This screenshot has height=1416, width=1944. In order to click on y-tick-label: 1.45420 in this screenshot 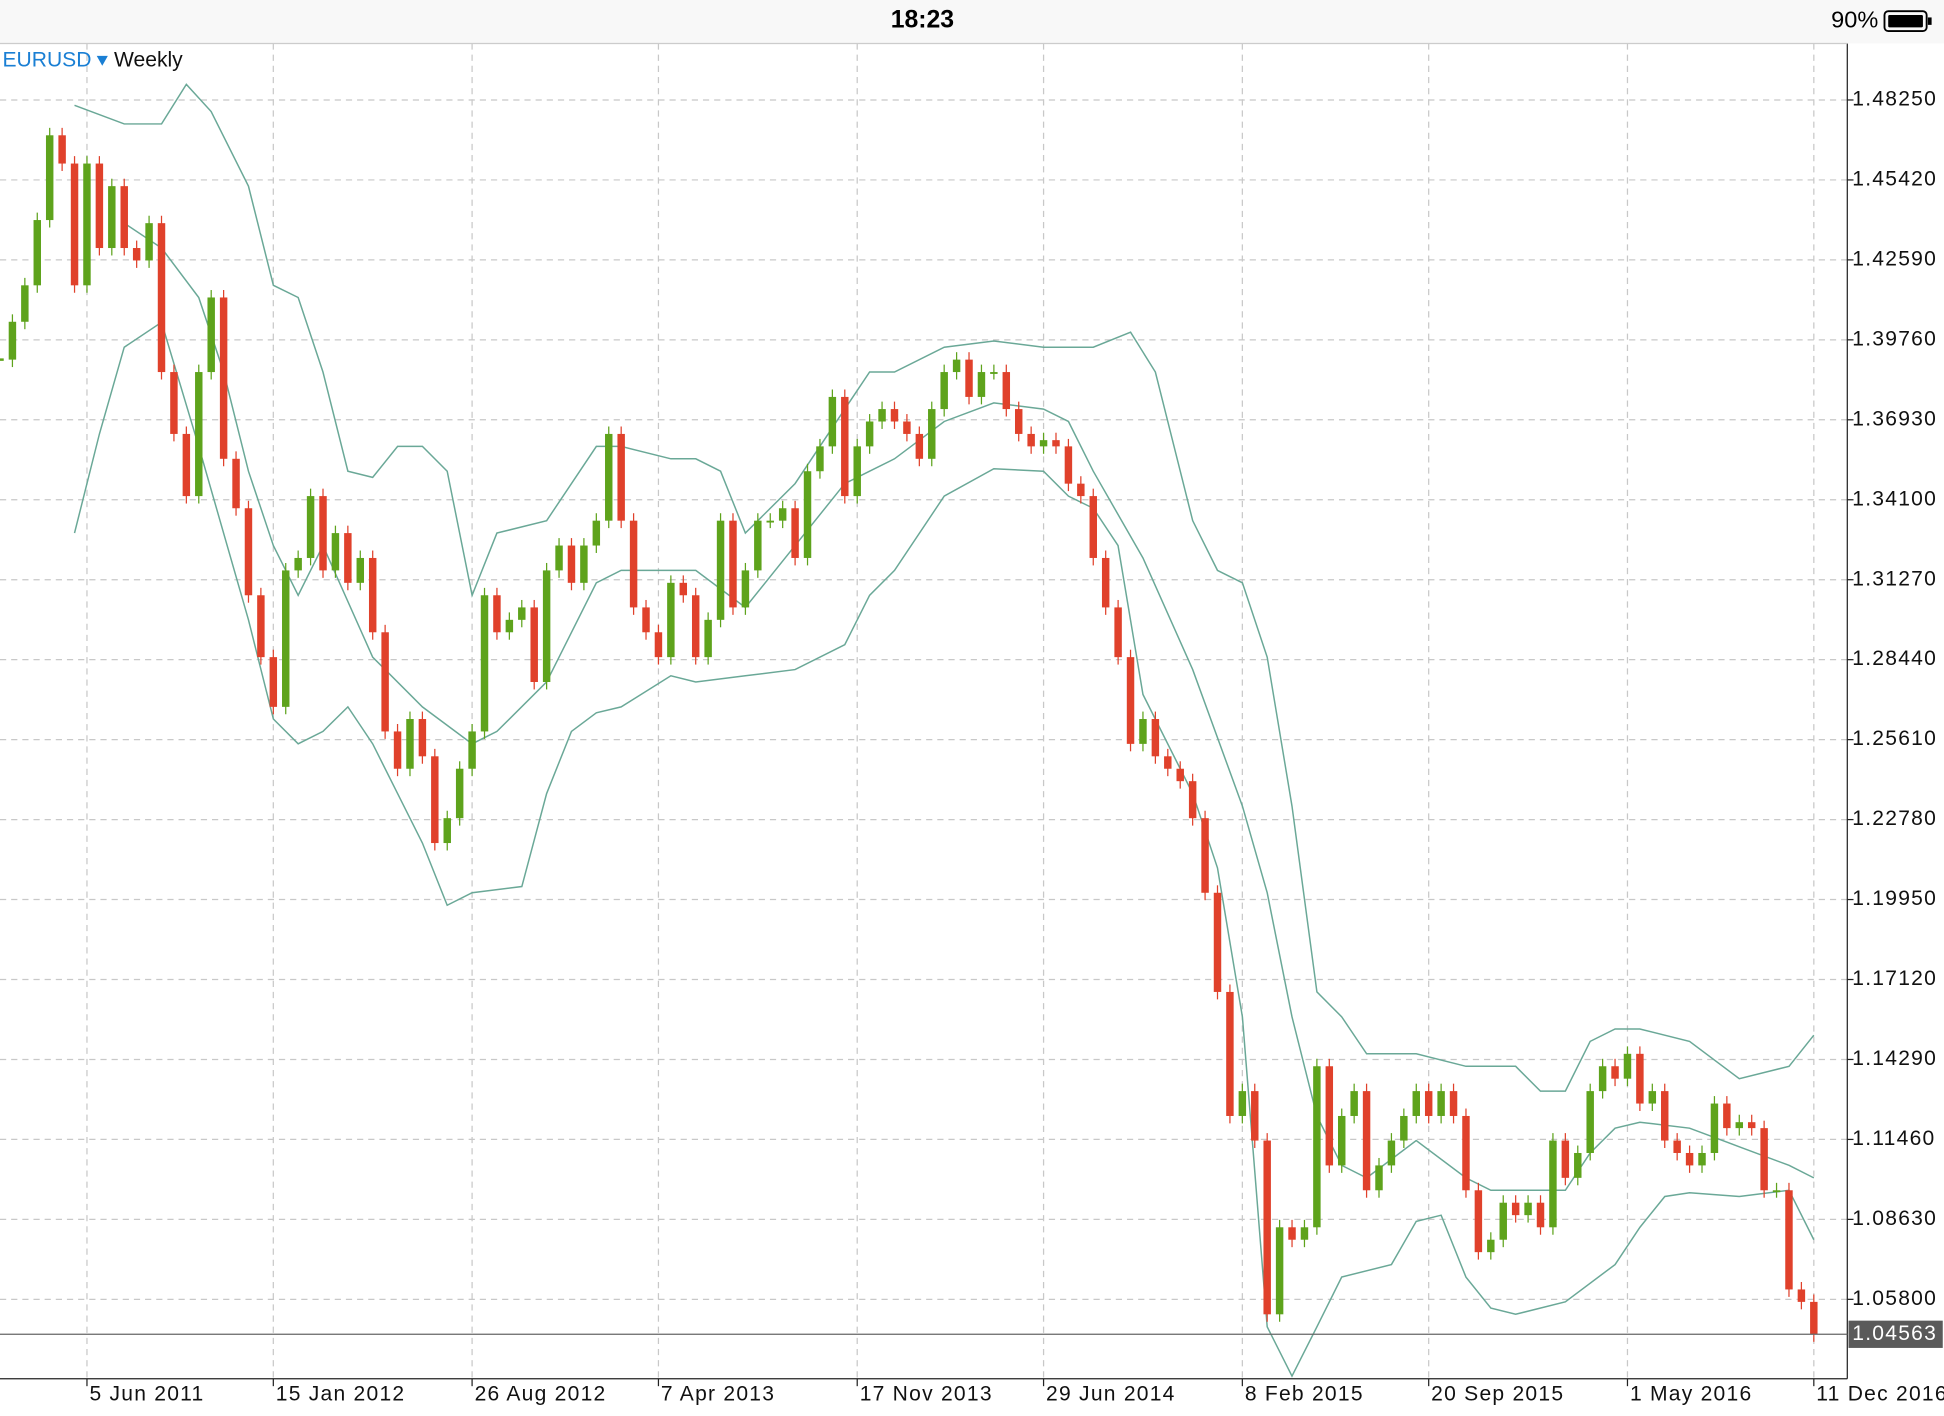, I will do `click(1894, 178)`.